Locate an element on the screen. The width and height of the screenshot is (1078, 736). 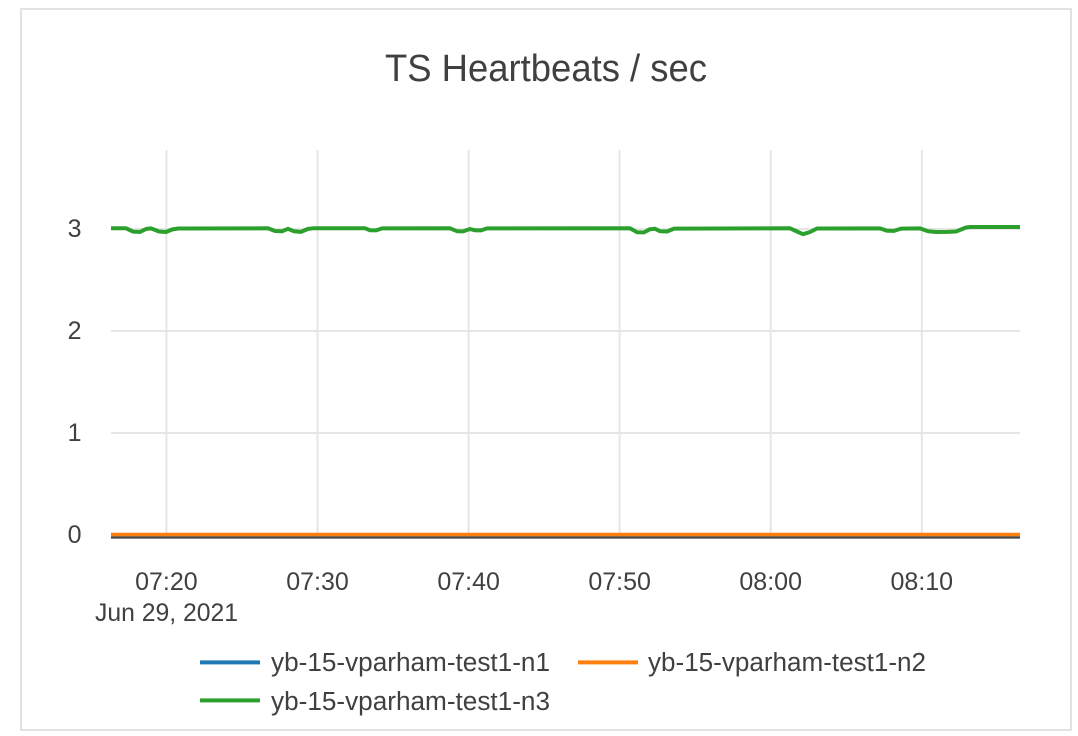
svg-text: 07:20 is located at coordinates (166, 582).